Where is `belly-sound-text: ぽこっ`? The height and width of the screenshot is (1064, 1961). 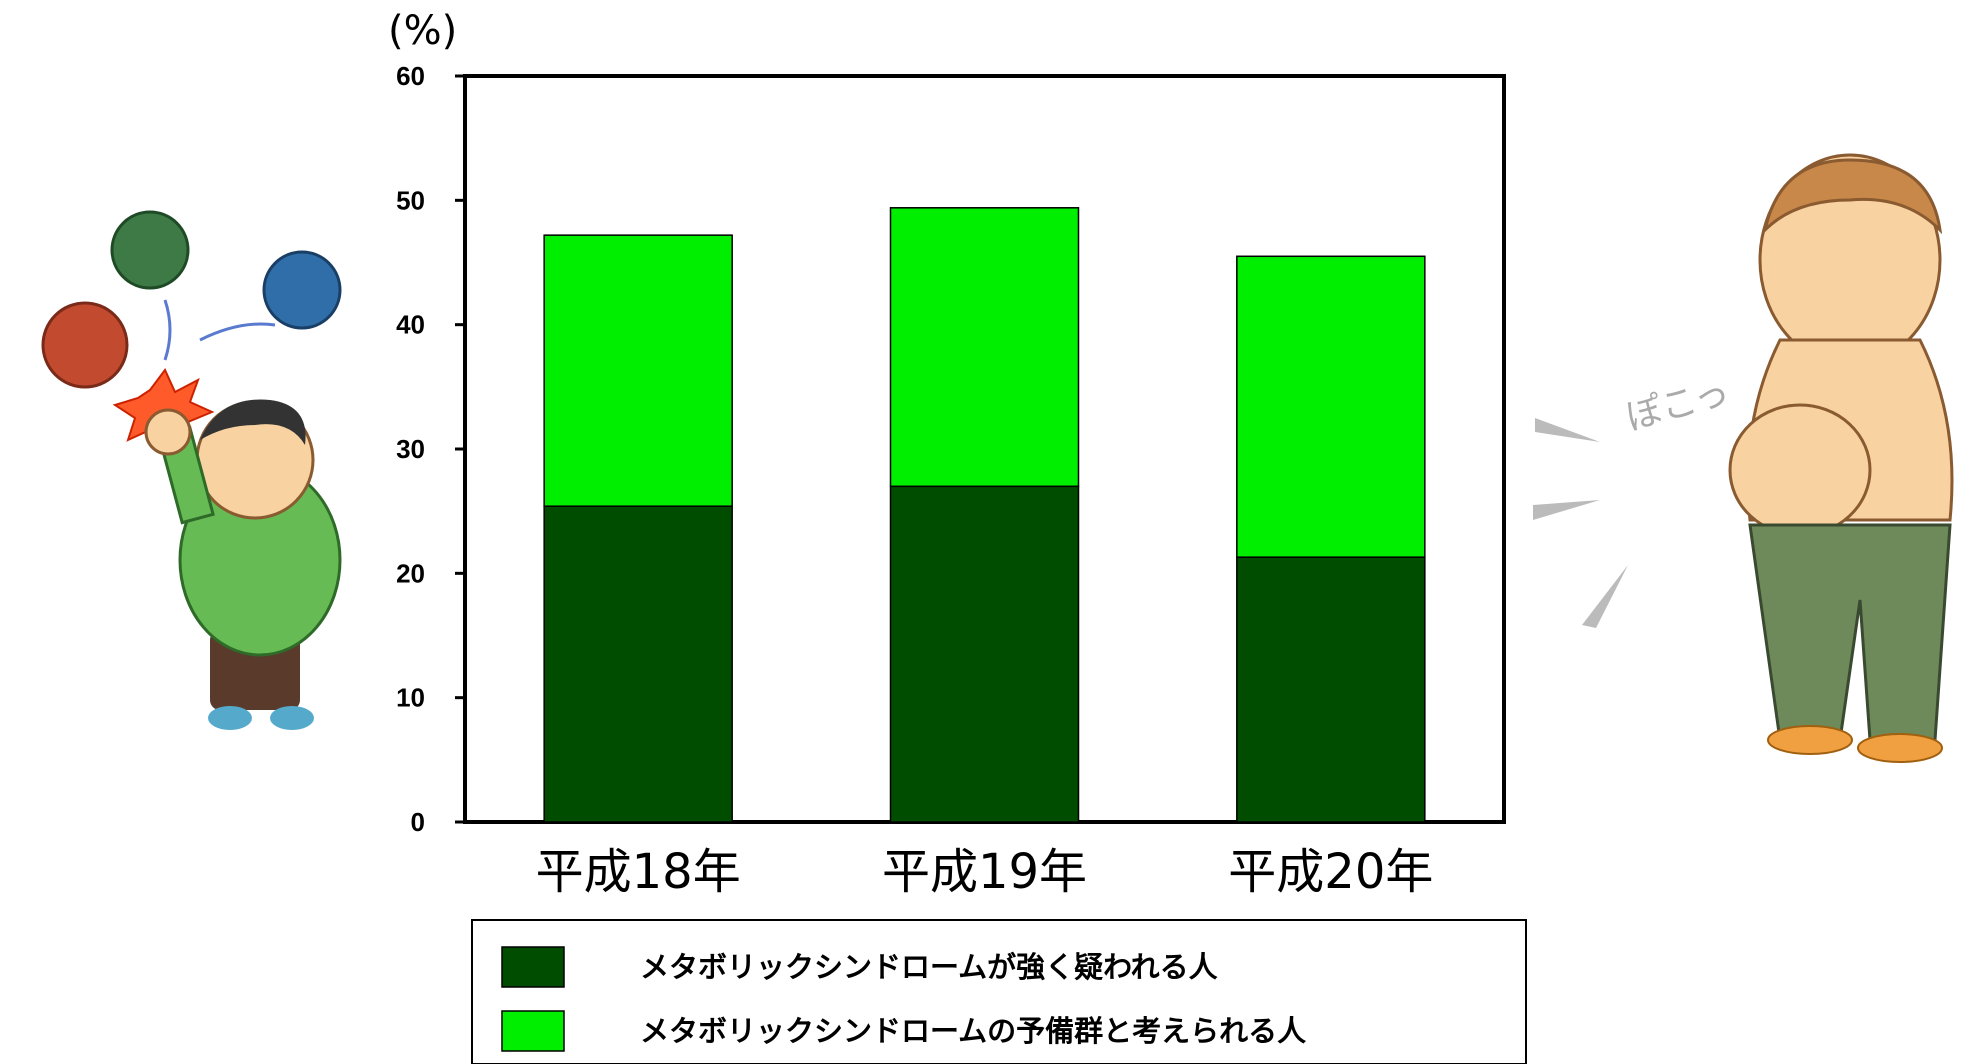
belly-sound-text: ぽこっ is located at coordinates (1678, 405).